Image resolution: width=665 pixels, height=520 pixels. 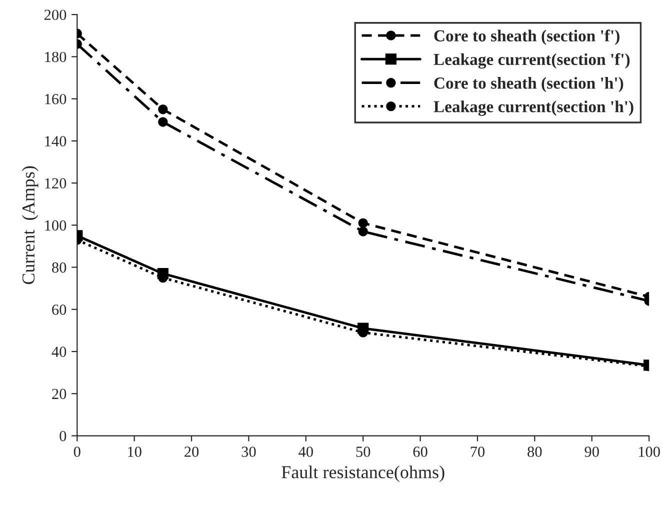 What do you see at coordinates (591, 451) in the screenshot?
I see `x-tick-label: 90` at bounding box center [591, 451].